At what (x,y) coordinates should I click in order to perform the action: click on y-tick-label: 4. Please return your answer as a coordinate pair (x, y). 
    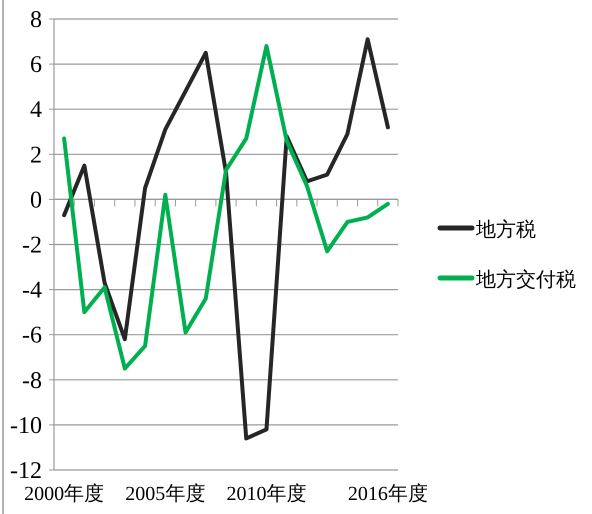
    Looking at the image, I should click on (36, 110).